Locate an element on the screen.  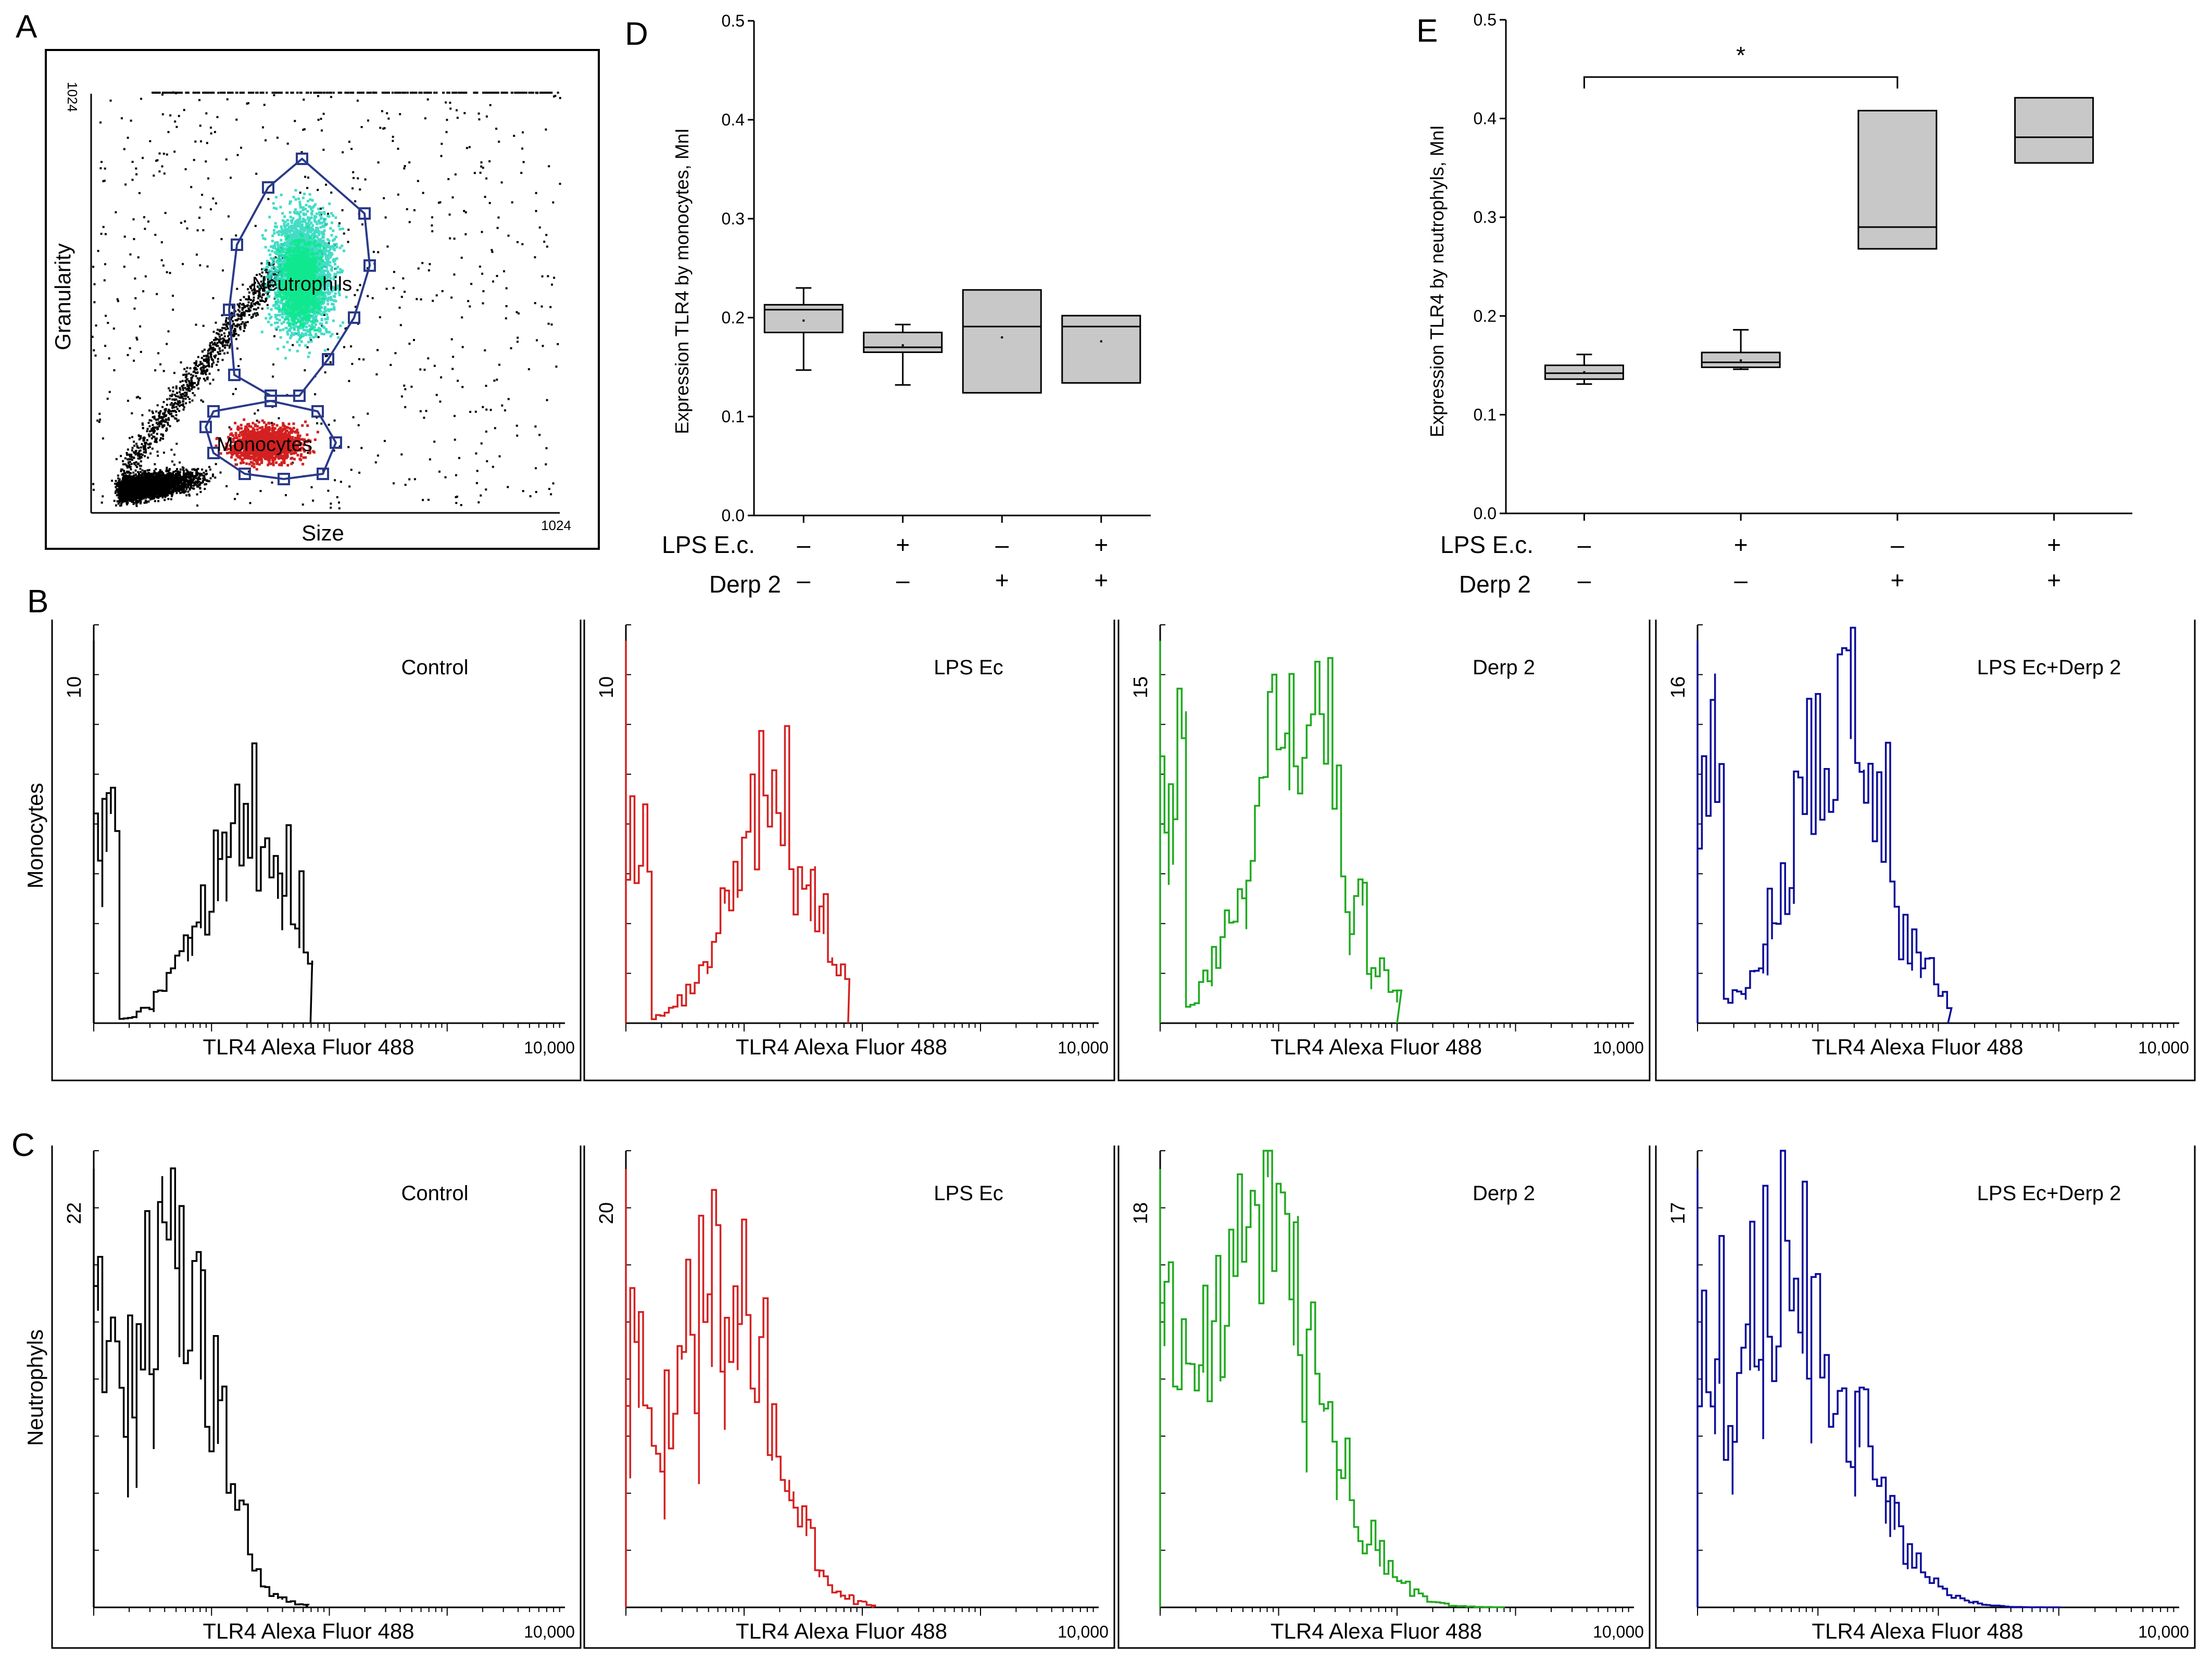
boxplot-d-row1-label: LPS E.c. is located at coordinates (708, 545).